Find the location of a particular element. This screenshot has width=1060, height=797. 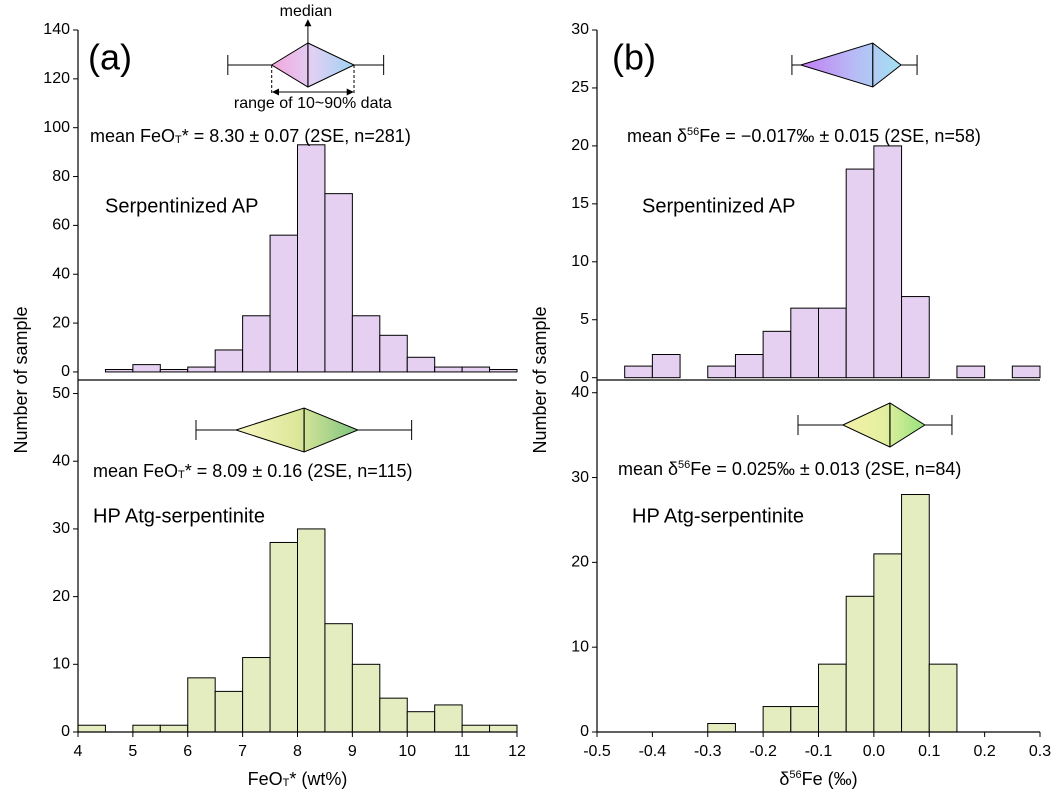

text-part: Fe (‰) is located at coordinates (830, 779).